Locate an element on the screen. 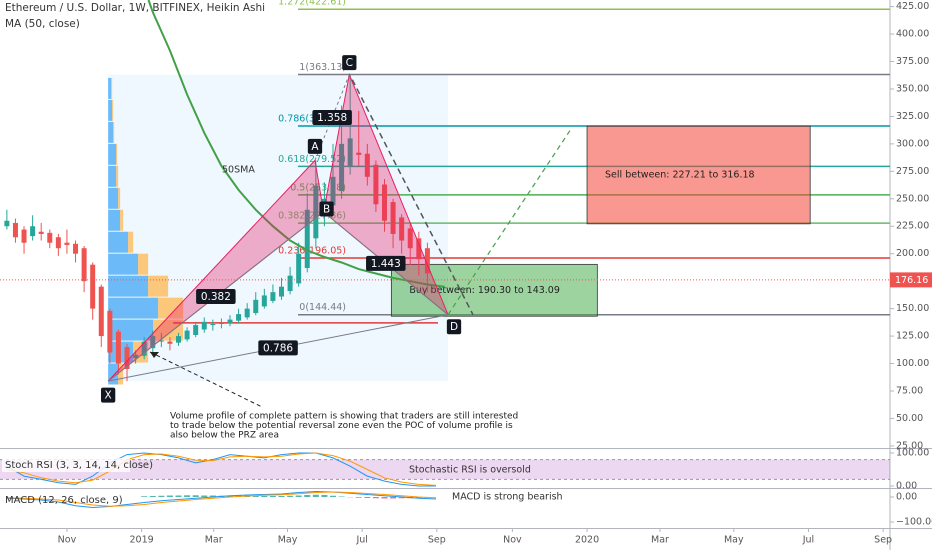 This screenshot has height=550, width=932. y-tick-label: 100.00 is located at coordinates (912, 363).